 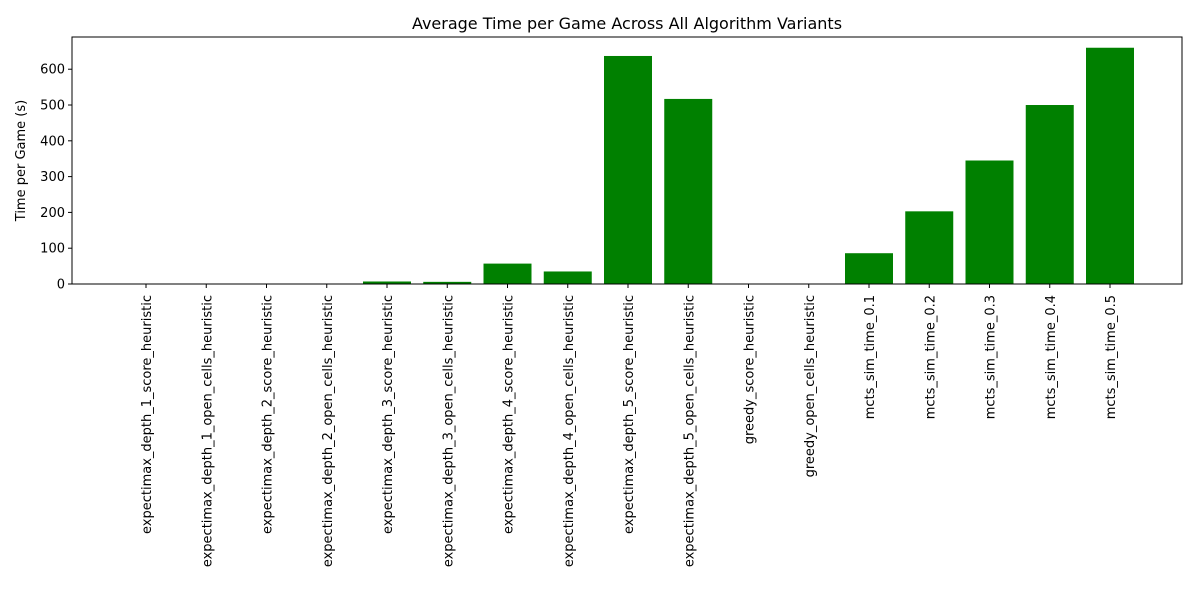 I want to click on x-tick-label: expectimax_depth_2_score_heuristic, so click(x=268, y=414).